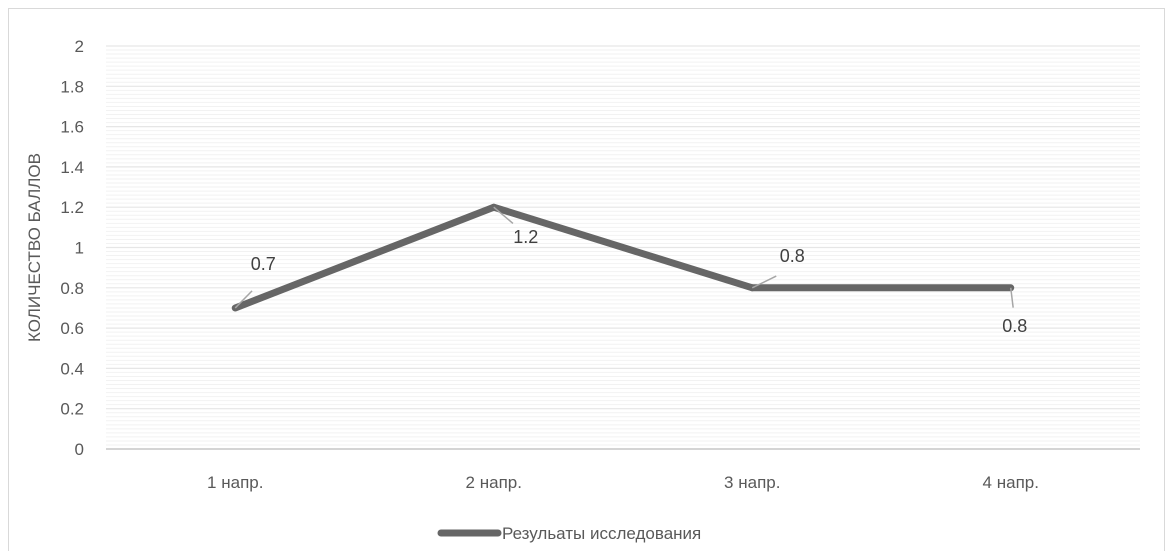 The image size is (1173, 551). Describe the element at coordinates (72, 248) in the screenshot. I see `y-axis-ticks: 0 0.2 0.4 0.6 0.8 1 1.2 1.4 1.6 1.8 2` at that location.